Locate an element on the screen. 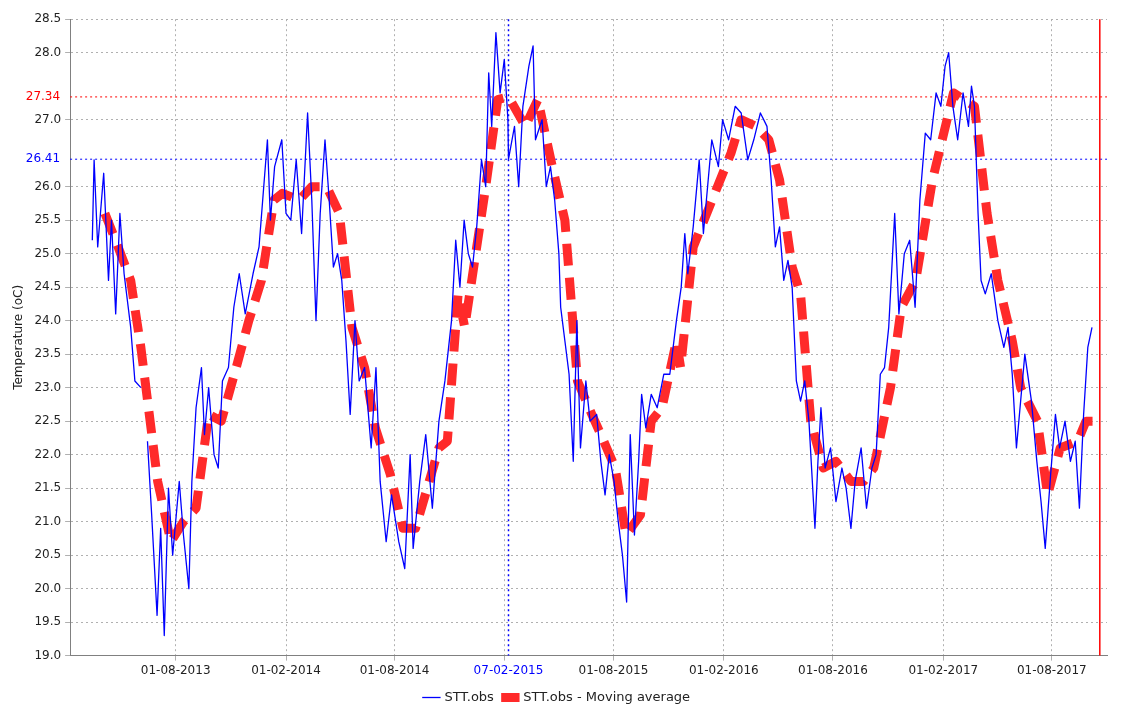 The width and height of the screenshot is (1125, 726). x-tick-label: 01-08-2016 is located at coordinates (833, 669).